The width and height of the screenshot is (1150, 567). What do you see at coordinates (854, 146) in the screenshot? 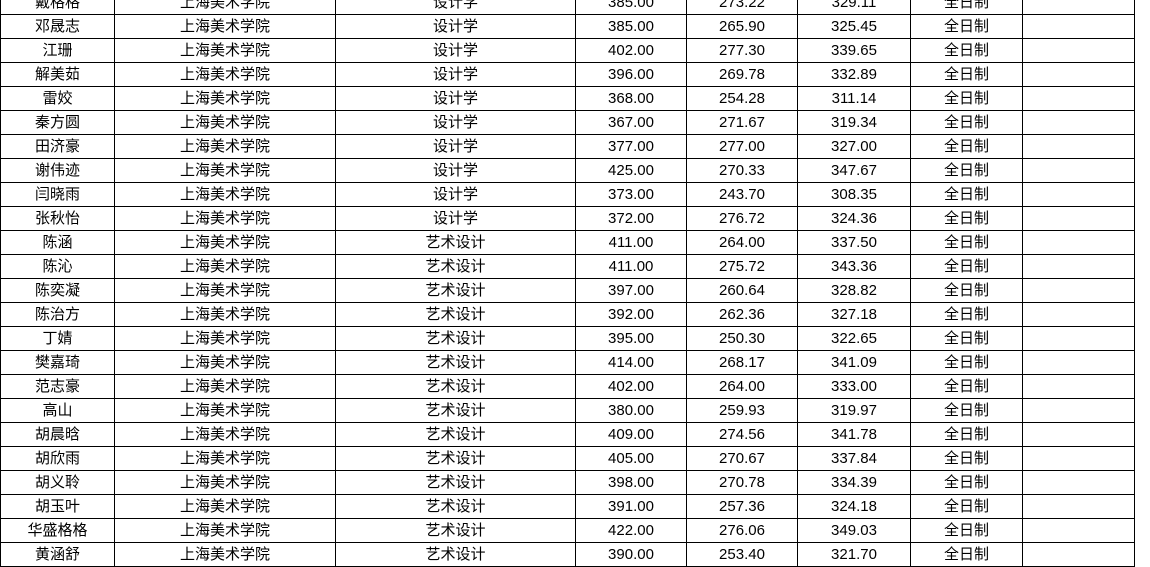
I see `cell-score3: 327.00` at bounding box center [854, 146].